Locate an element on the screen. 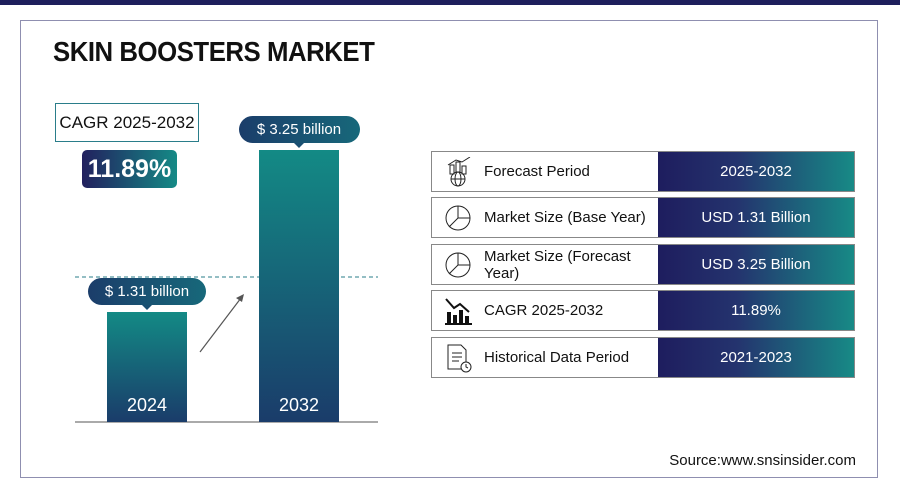  cagr-value: 11.89% is located at coordinates (129, 169).